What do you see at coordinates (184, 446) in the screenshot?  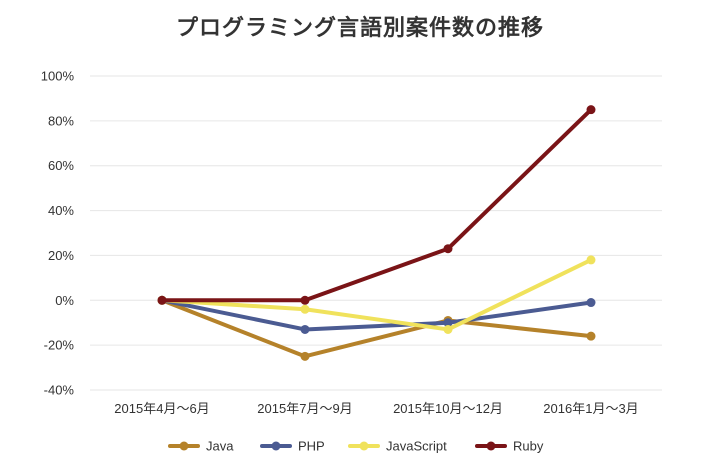 I see `legend-swatch-dot-java` at bounding box center [184, 446].